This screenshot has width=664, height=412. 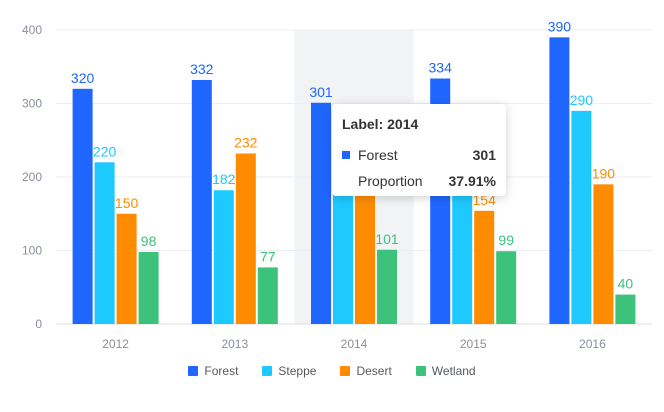 What do you see at coordinates (472, 181) in the screenshot?
I see `tooltip-proportion-value: 37.91%` at bounding box center [472, 181].